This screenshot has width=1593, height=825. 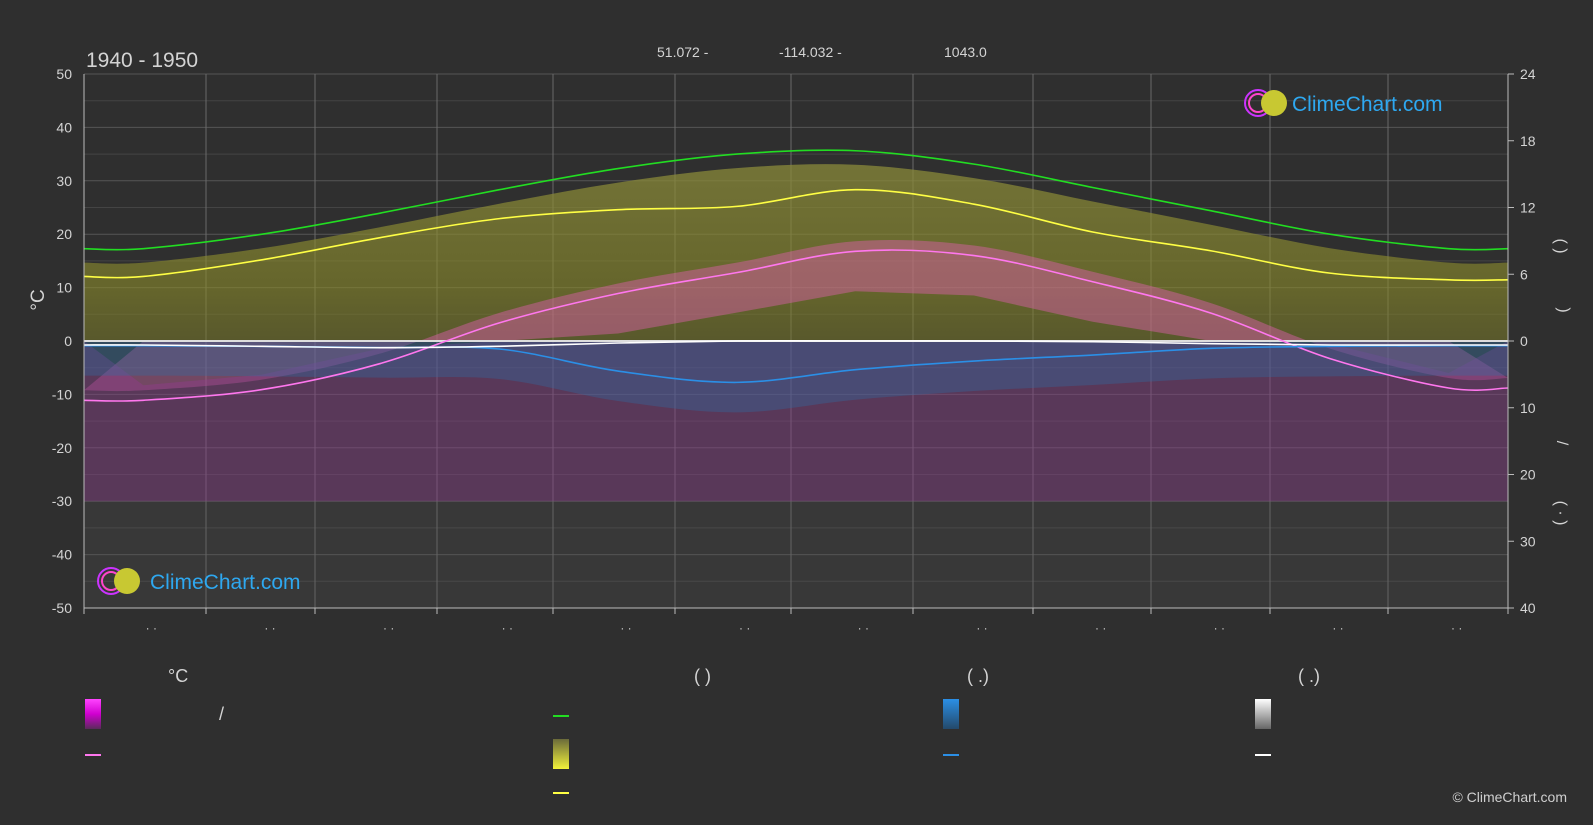 What do you see at coordinates (795, 344) in the screenshot?
I see `snow-line` at bounding box center [795, 344].